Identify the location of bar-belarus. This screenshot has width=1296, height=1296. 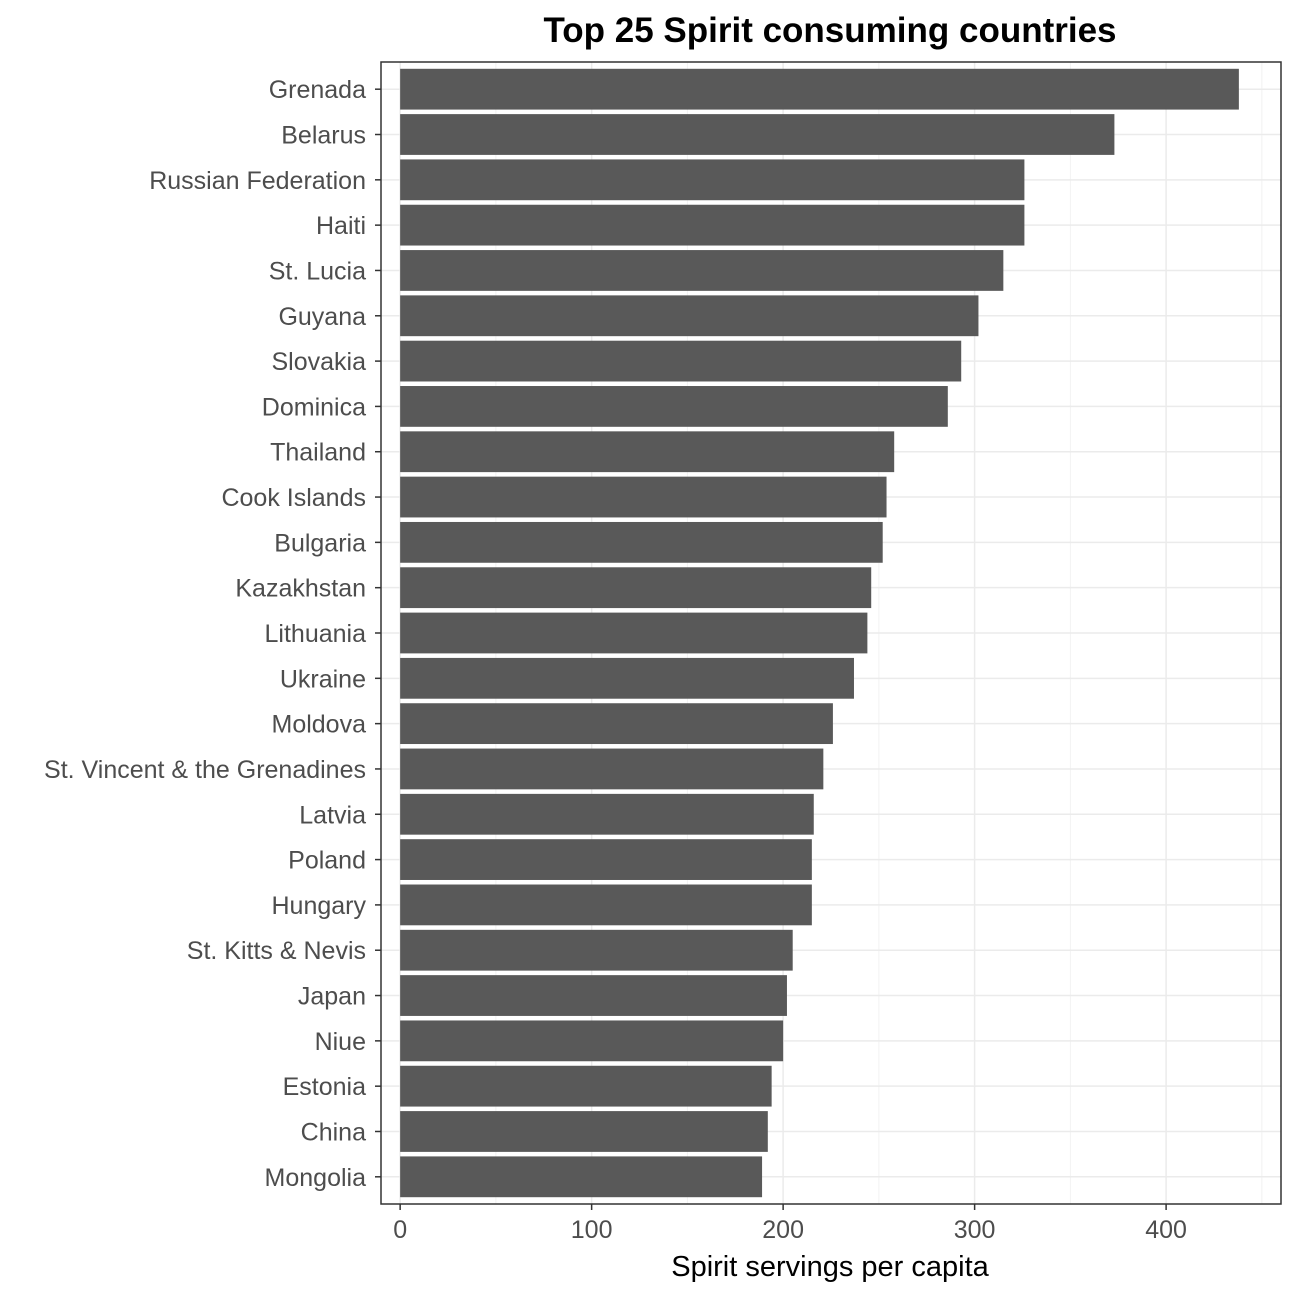
(757, 134).